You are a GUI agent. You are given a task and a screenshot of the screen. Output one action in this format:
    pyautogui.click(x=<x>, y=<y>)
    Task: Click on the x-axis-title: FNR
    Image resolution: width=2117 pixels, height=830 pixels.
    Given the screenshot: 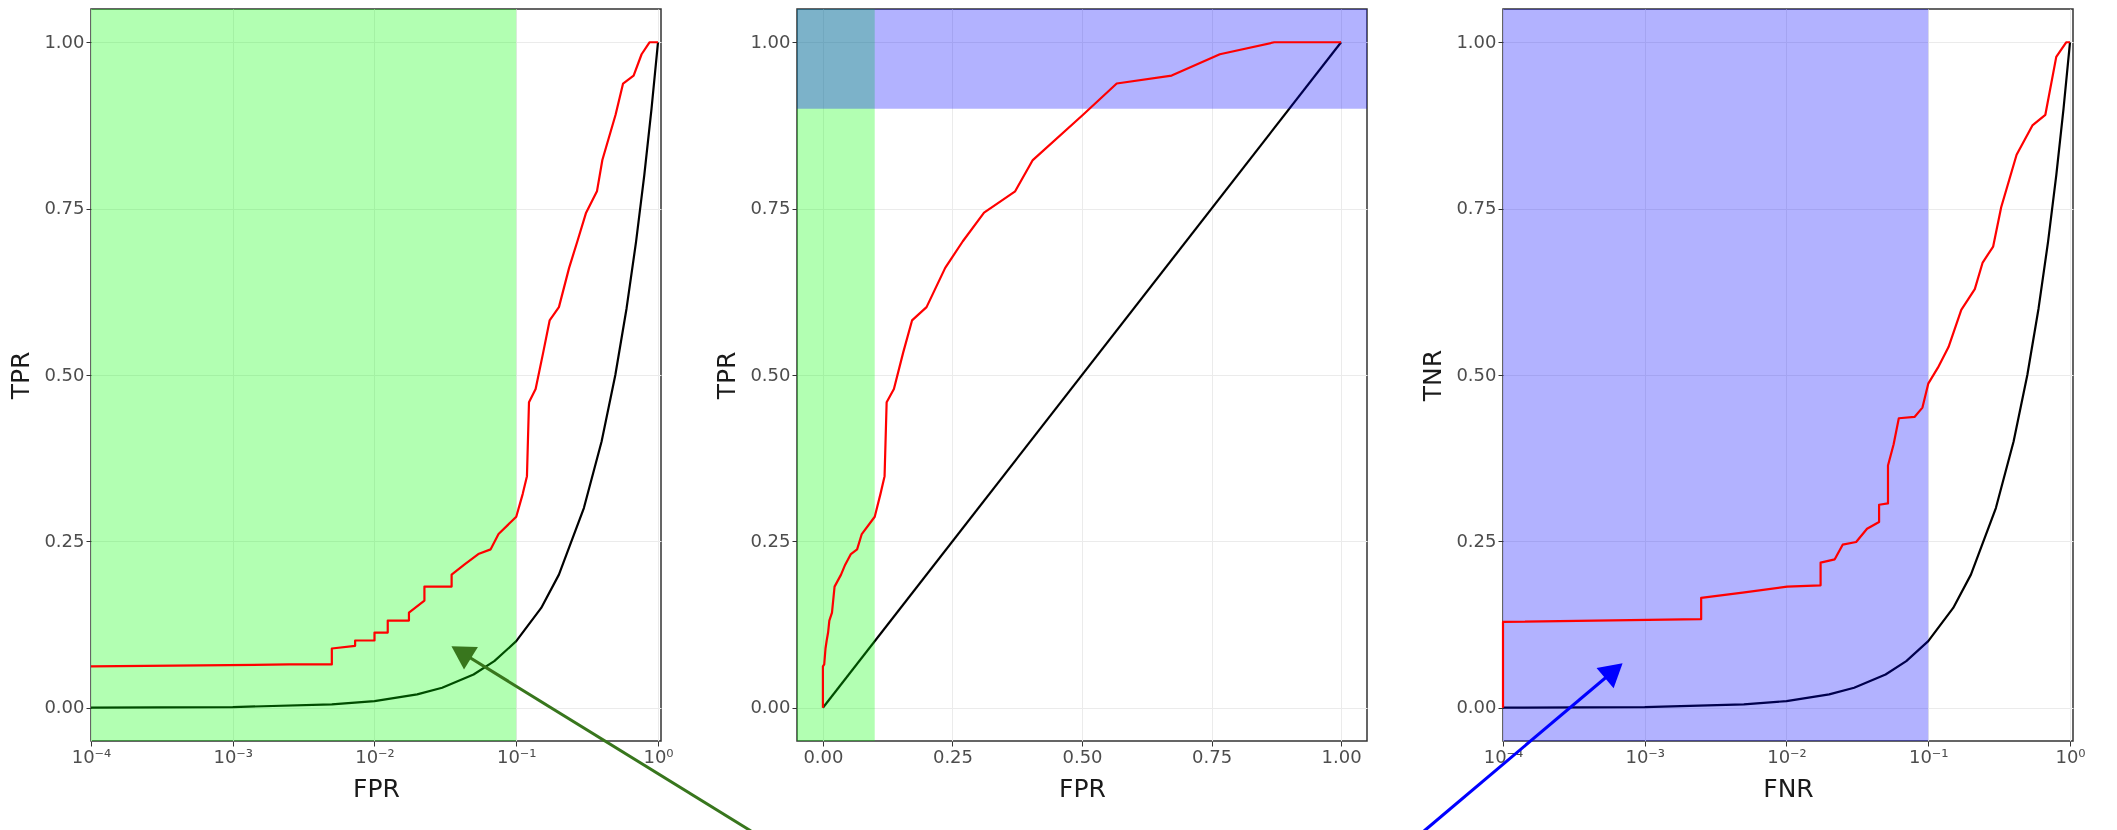 What is the action you would take?
    pyautogui.click(x=1788, y=788)
    